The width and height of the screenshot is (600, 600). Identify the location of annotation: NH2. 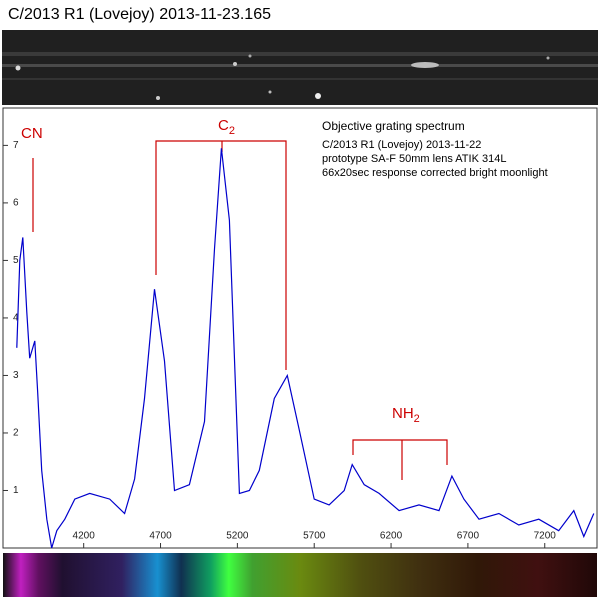
(406, 415).